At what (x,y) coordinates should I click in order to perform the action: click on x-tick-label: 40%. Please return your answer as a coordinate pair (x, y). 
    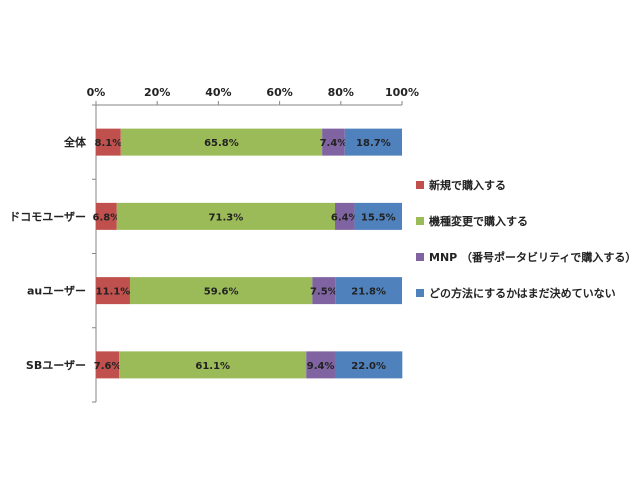
    Looking at the image, I should click on (218, 92).